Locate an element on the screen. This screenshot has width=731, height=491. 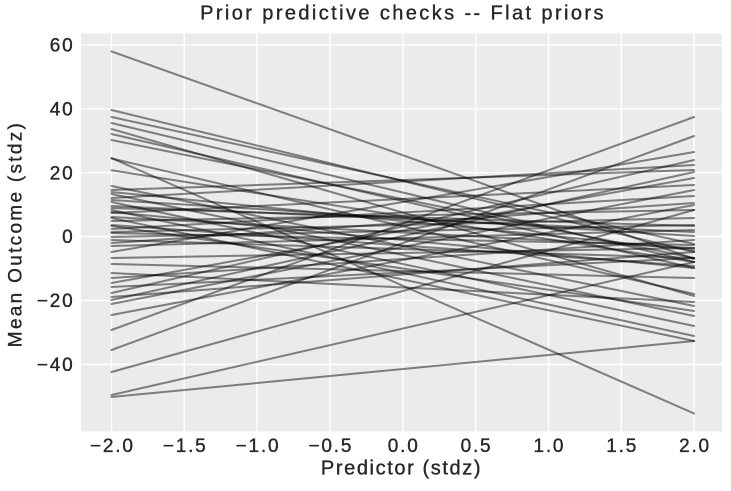
svg-text: 1.0 is located at coordinates (549, 446).